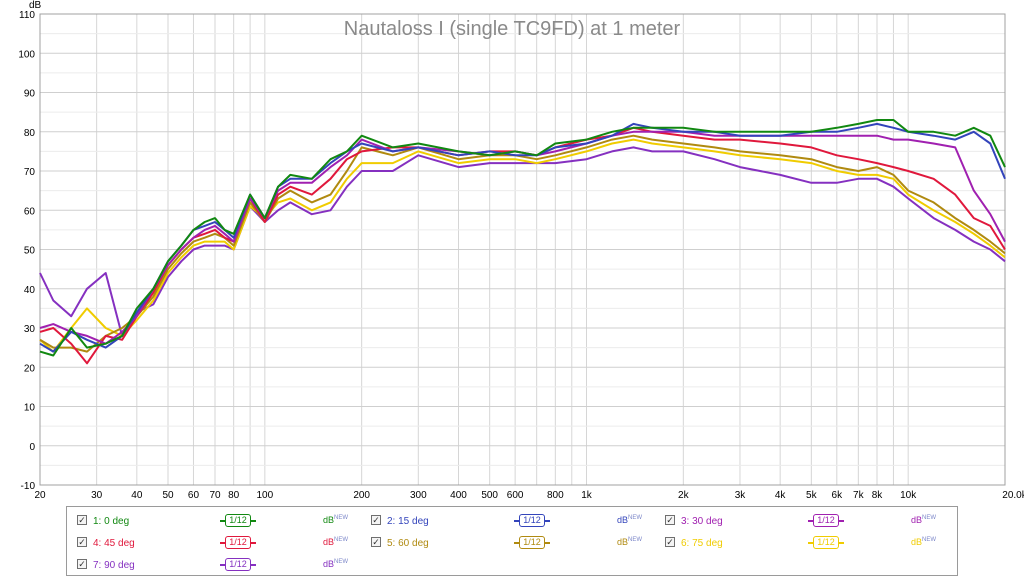 The height and width of the screenshot is (580, 1024). What do you see at coordinates (702, 521) in the screenshot?
I see `legend-series-label: 3: 30 deg` at bounding box center [702, 521].